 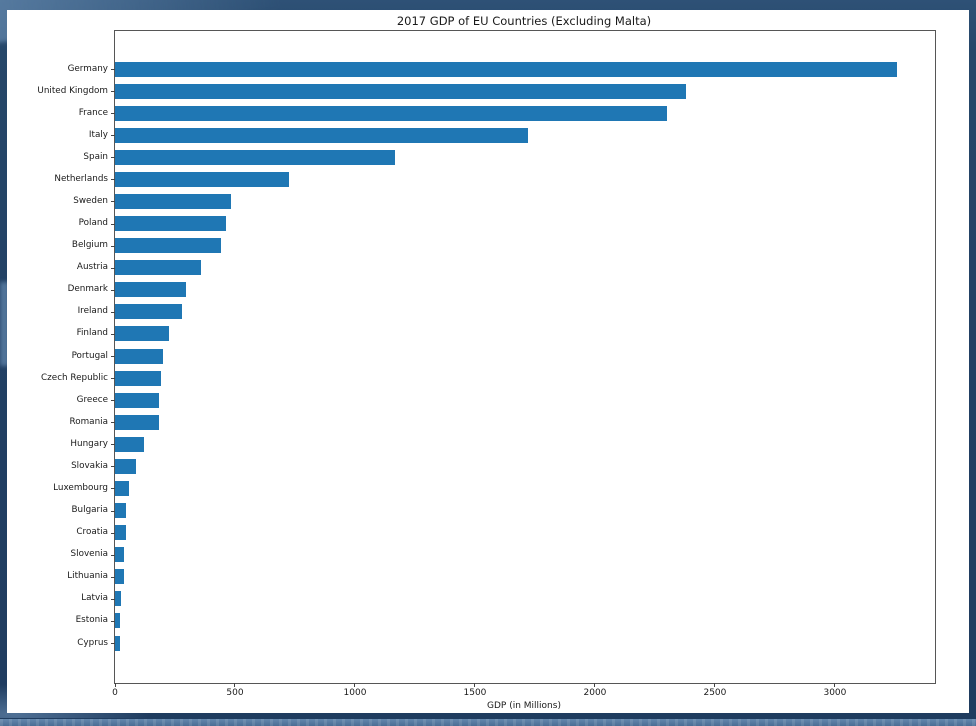 I want to click on gdp-bar-sweden, so click(x=173, y=201).